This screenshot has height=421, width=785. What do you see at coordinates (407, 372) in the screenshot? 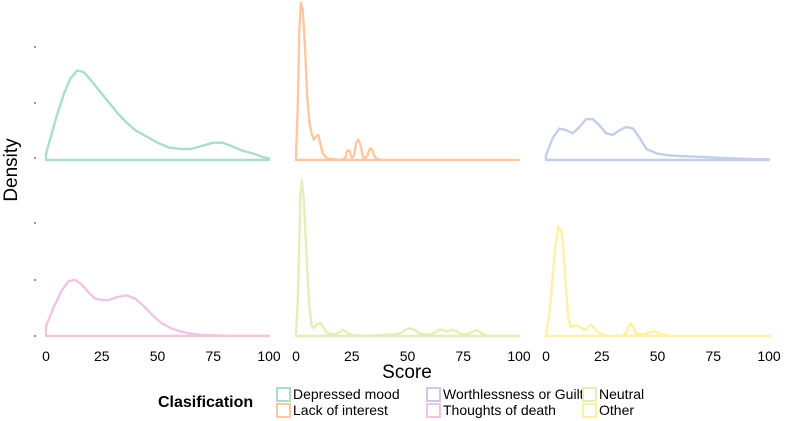
I see `x-axis-title: Score` at bounding box center [407, 372].